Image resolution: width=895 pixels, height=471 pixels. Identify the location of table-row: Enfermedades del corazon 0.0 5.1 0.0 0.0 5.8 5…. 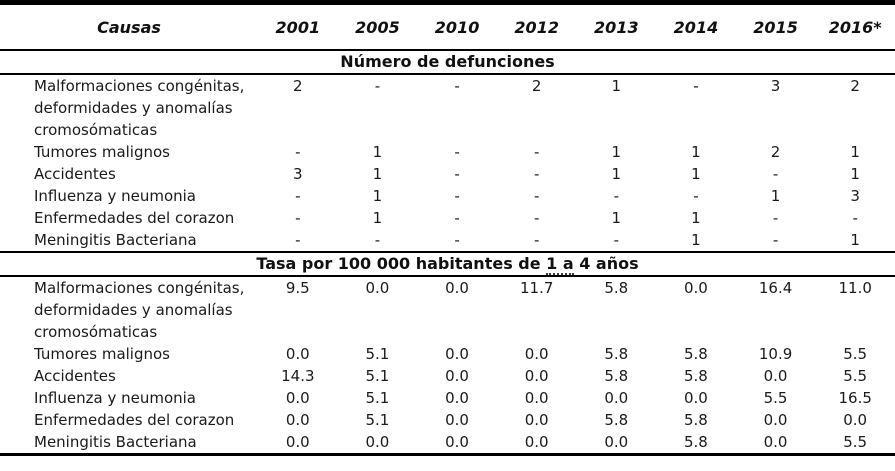
(447, 420).